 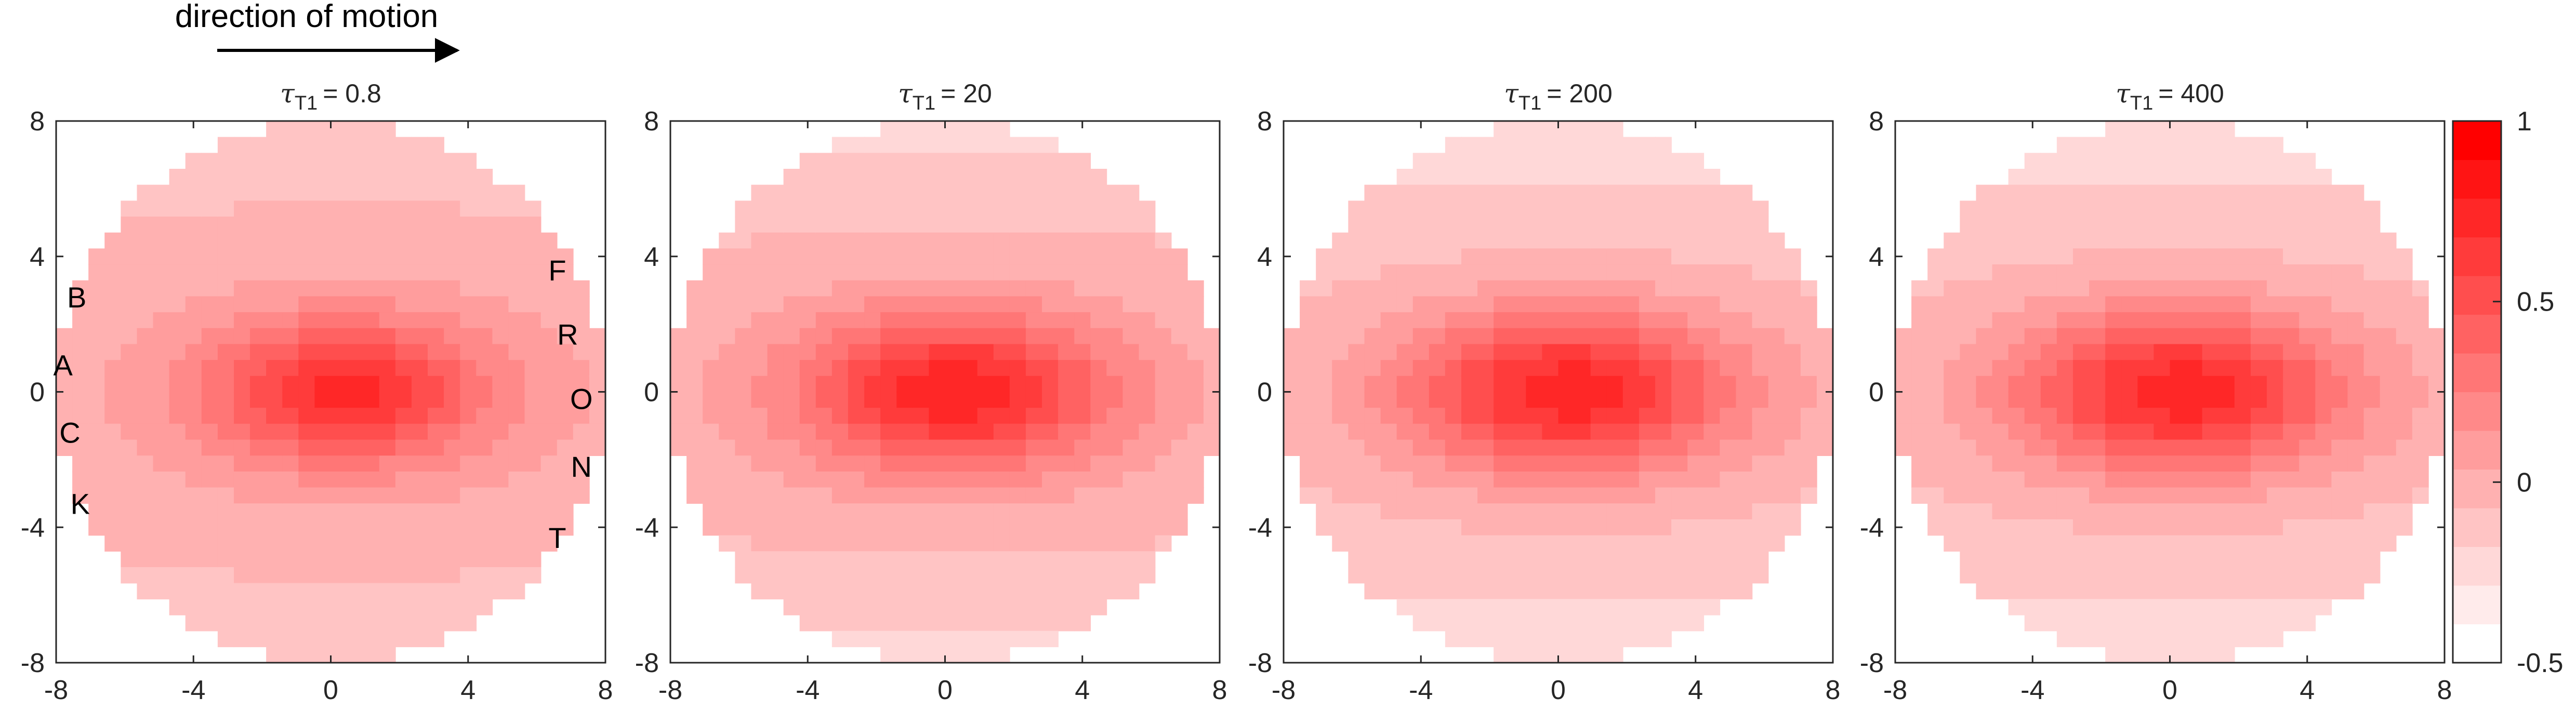 What do you see at coordinates (2477, 411) in the screenshot?
I see `colorbar-level` at bounding box center [2477, 411].